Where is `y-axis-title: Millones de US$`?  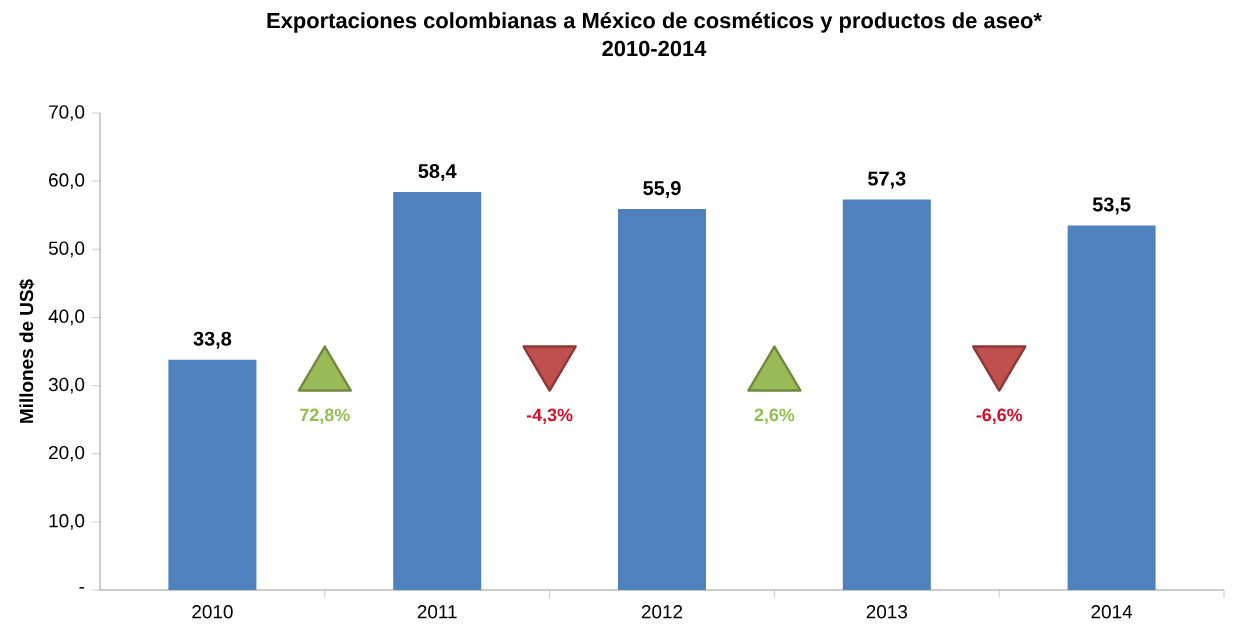 y-axis-title: Millones de US$ is located at coordinates (26, 351).